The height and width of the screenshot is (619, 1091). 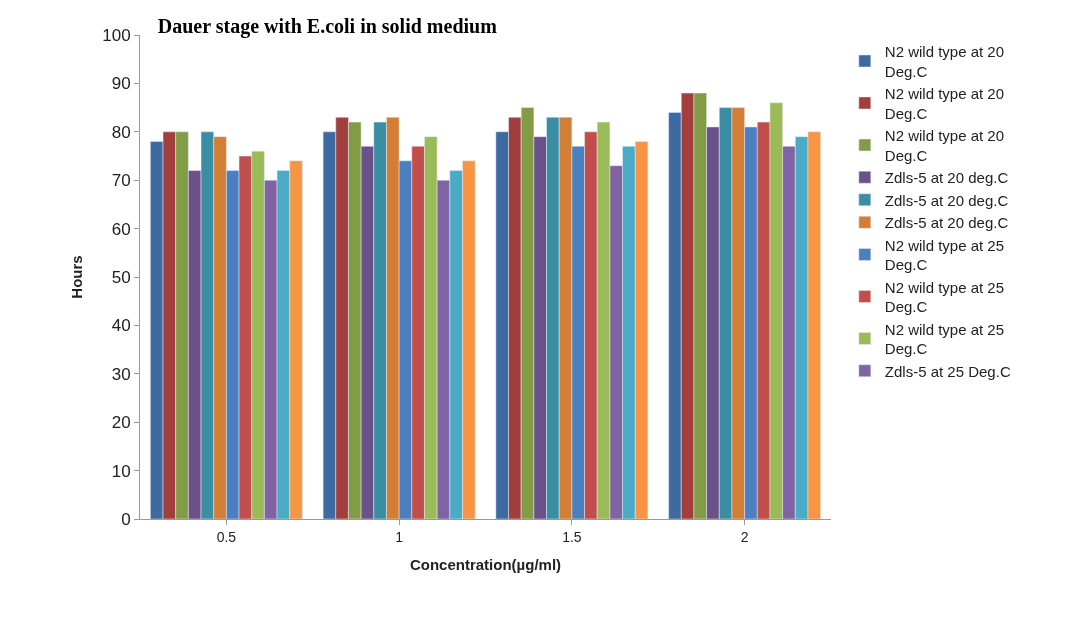 I want to click on y-tick-label: 40, so click(x=121, y=326).